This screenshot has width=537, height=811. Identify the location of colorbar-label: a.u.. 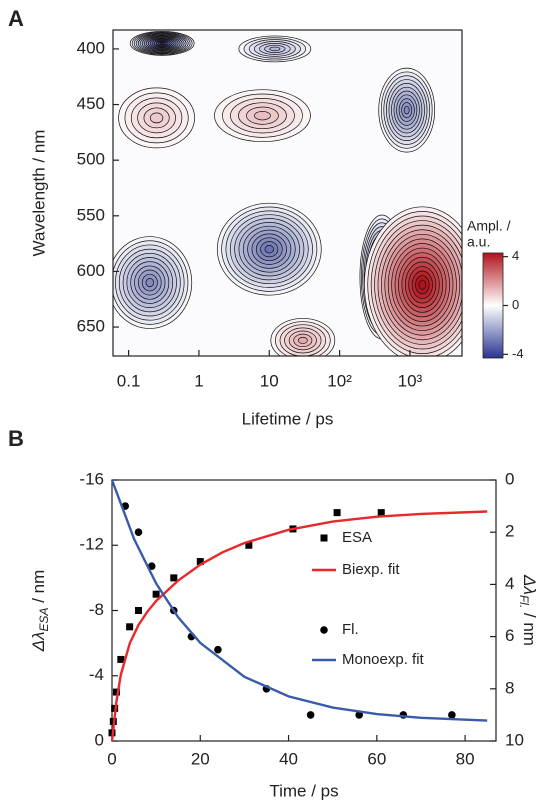
(478, 242).